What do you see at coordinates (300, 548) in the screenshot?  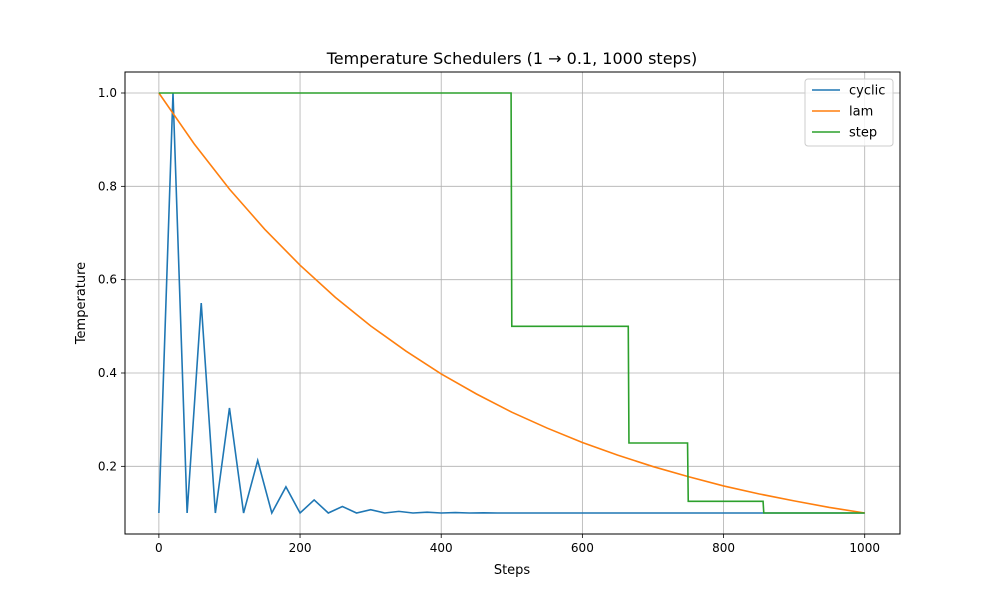 I see `x-tick-label: 200` at bounding box center [300, 548].